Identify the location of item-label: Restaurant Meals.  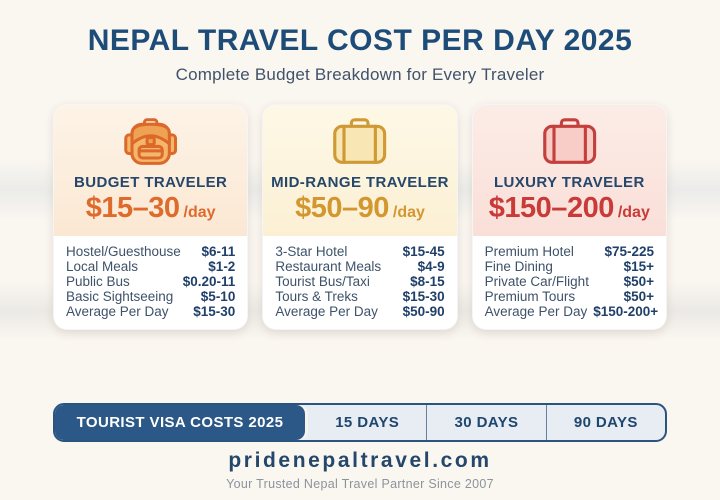
(328, 266).